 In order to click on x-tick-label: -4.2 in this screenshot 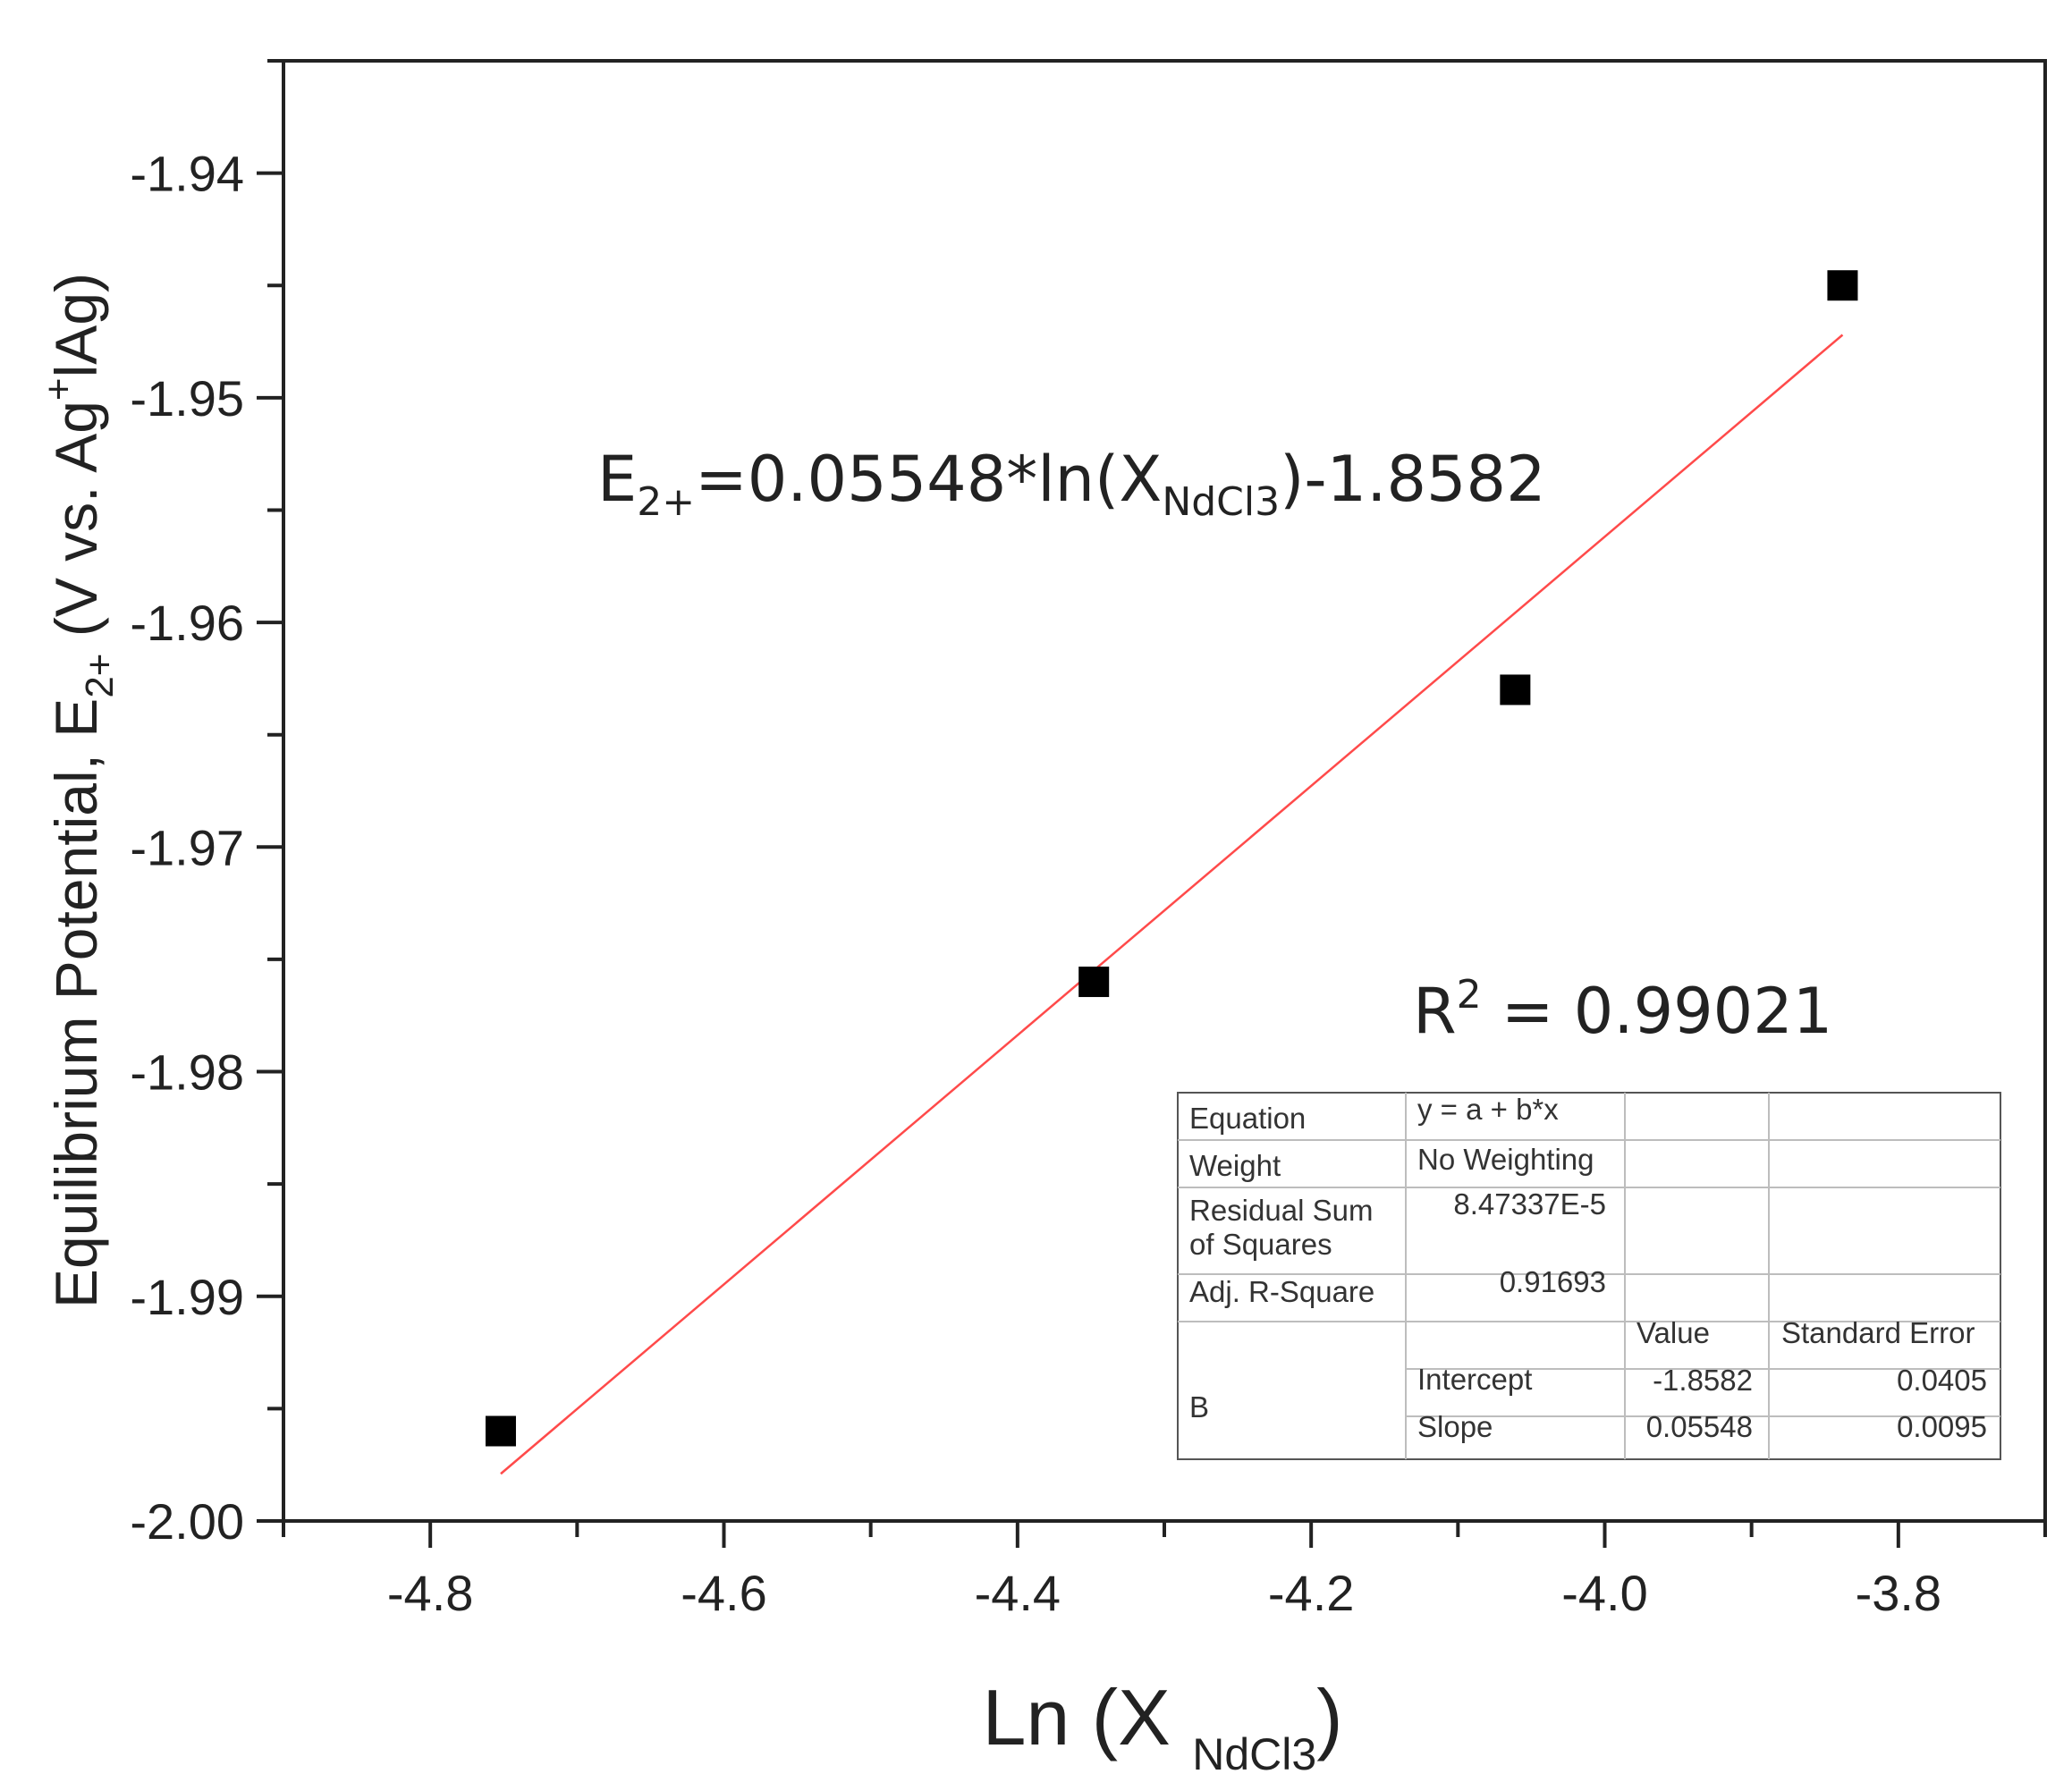, I will do `click(1311, 1593)`.